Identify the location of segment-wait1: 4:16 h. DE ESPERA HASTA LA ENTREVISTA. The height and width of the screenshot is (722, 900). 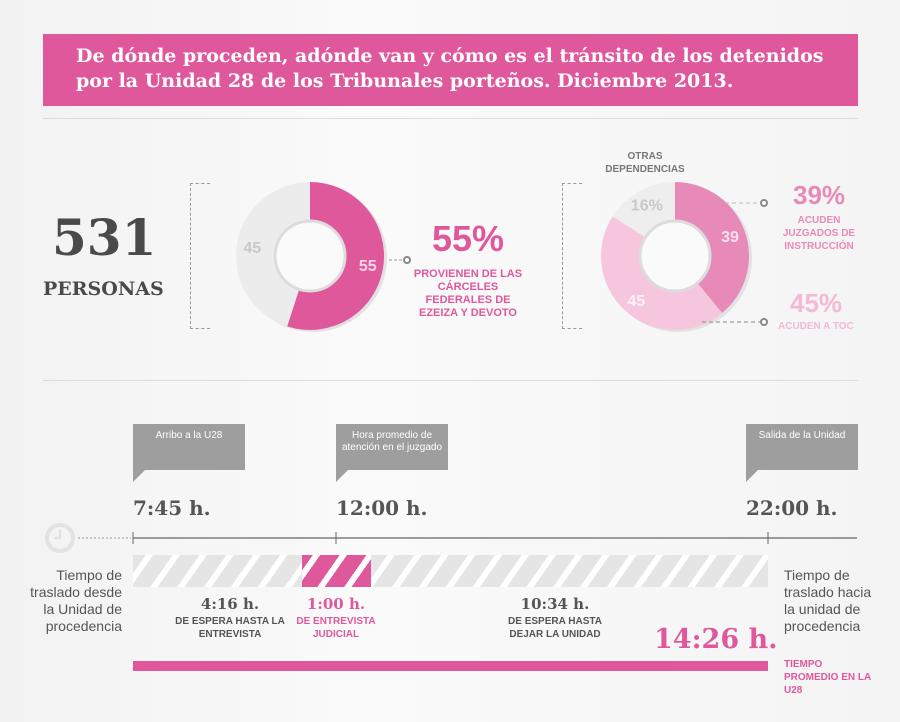
(230, 618).